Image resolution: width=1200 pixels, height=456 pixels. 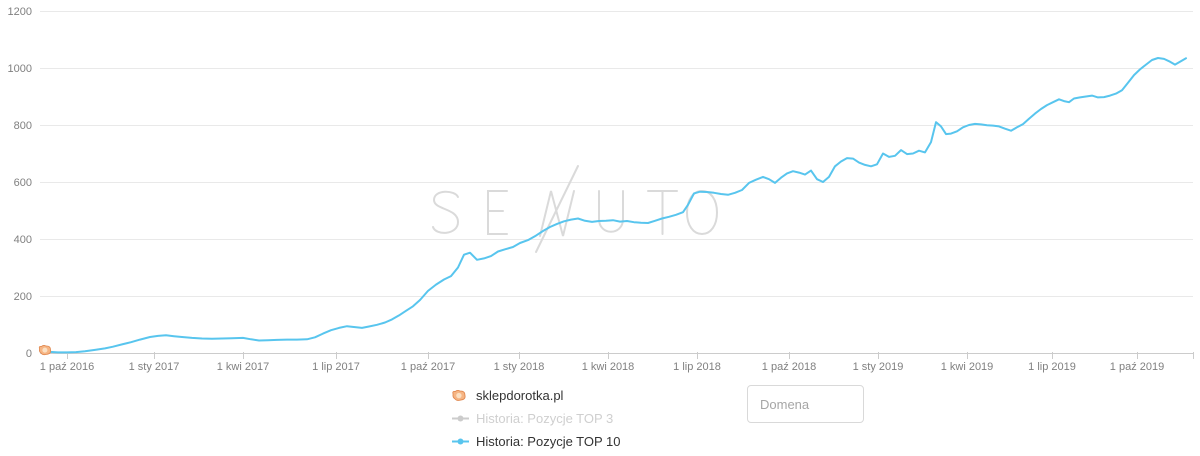 I want to click on series-start-favicon-icon, so click(x=45, y=350).